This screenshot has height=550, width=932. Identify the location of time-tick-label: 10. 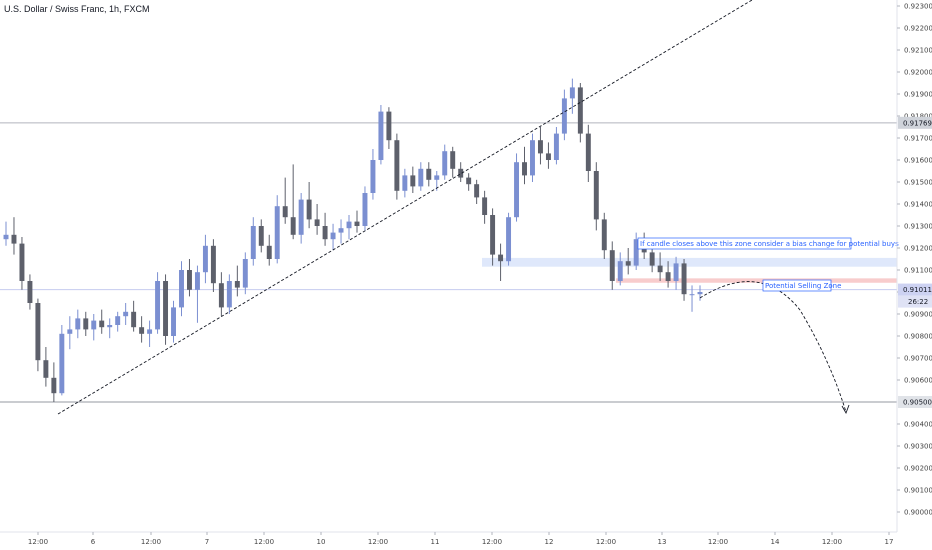
(321, 542).